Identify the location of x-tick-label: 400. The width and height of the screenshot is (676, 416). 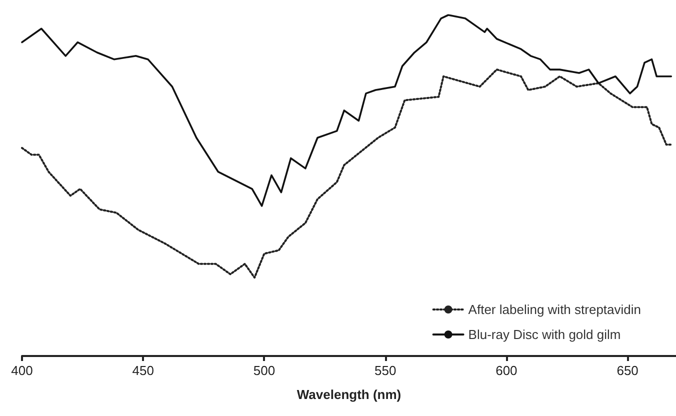
(22, 370).